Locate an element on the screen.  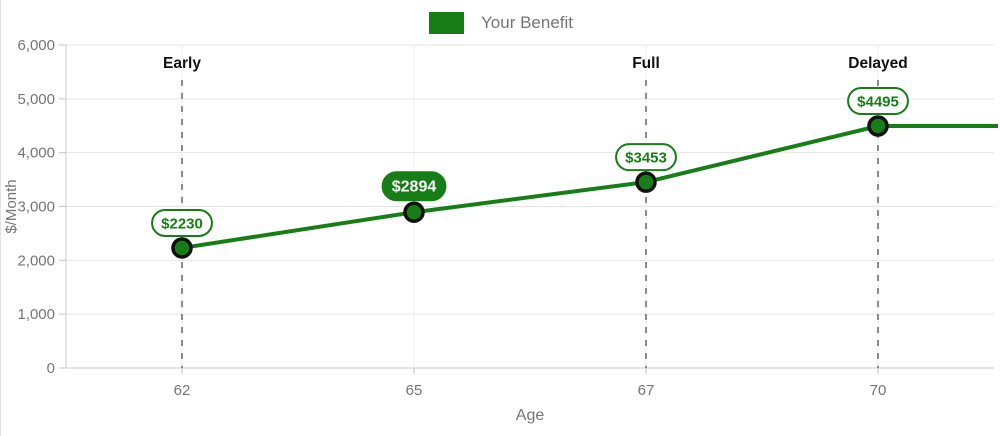
y-tick-label: 5,000 is located at coordinates (36, 99).